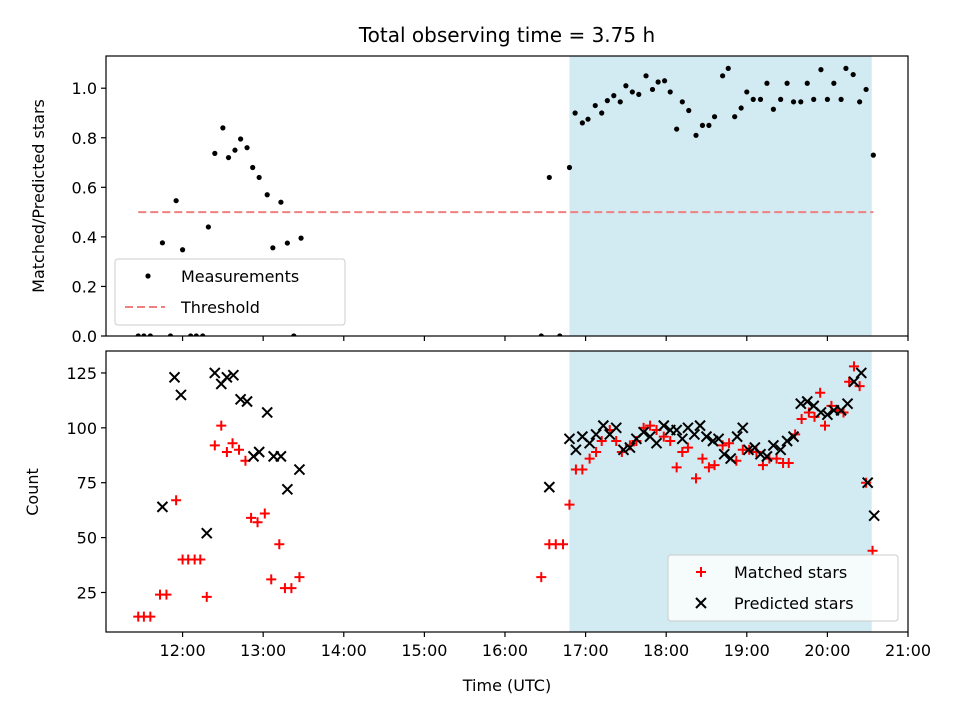 The height and width of the screenshot is (725, 960). What do you see at coordinates (586, 650) in the screenshot?
I see `x-tick-label-5: 17:00` at bounding box center [586, 650].